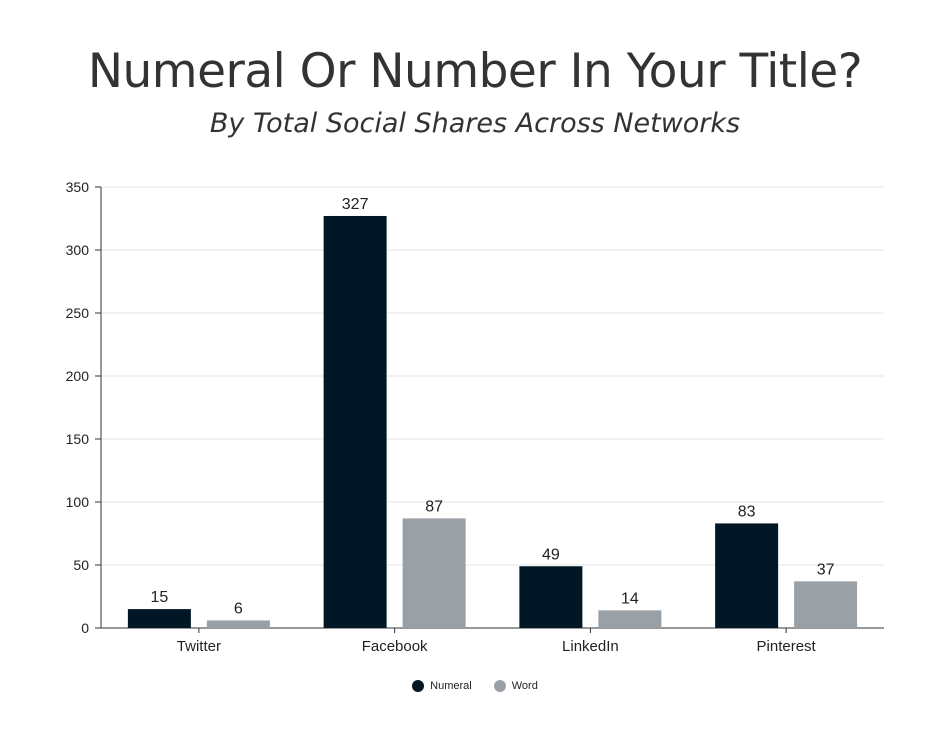  What do you see at coordinates (590, 646) in the screenshot?
I see `x-tick-label: LinkedIn` at bounding box center [590, 646].